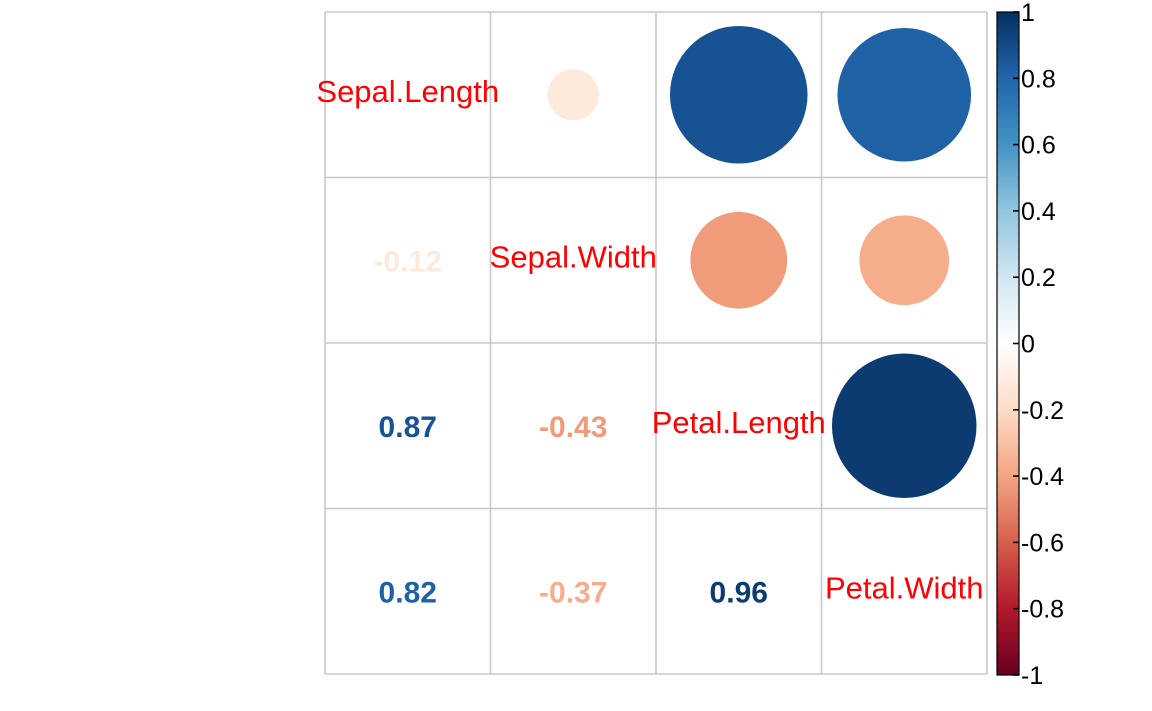  Describe the element at coordinates (1008, 343) in the screenshot. I see `colorbar-gradient` at that location.